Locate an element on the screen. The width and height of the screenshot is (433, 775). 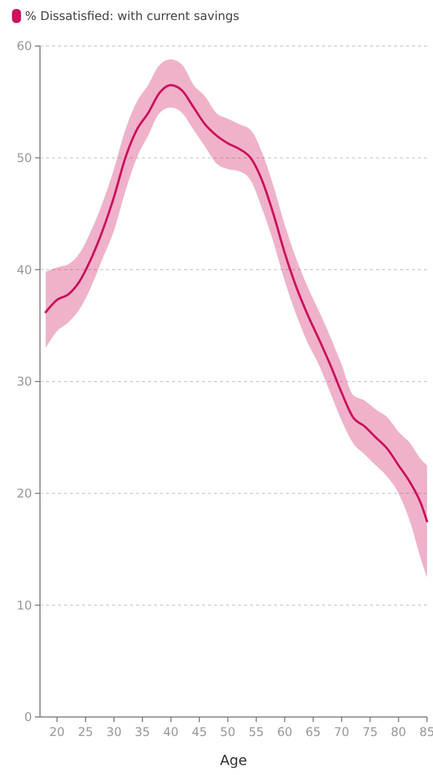
y-tick-label: 50 is located at coordinates (24, 158).